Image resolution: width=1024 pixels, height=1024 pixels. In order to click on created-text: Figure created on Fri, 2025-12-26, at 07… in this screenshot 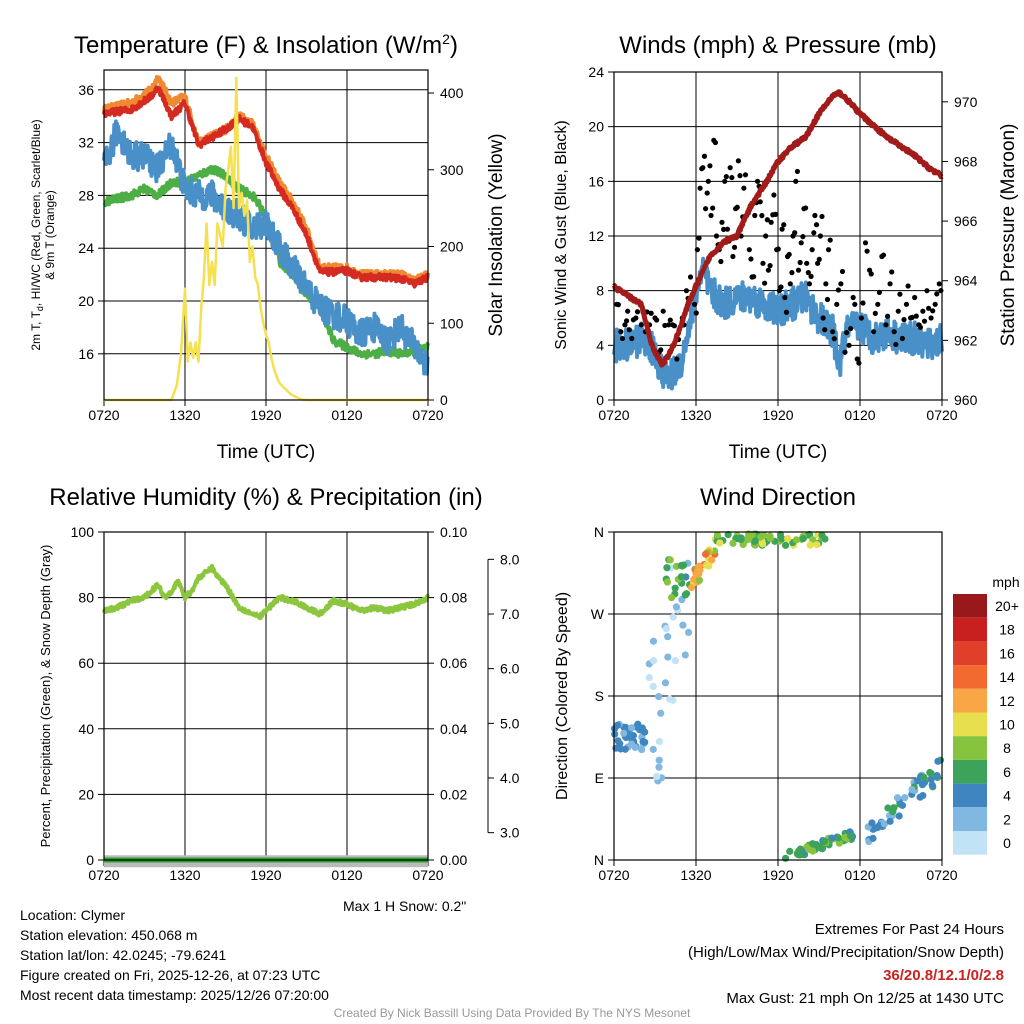, I will do `click(170, 975)`.